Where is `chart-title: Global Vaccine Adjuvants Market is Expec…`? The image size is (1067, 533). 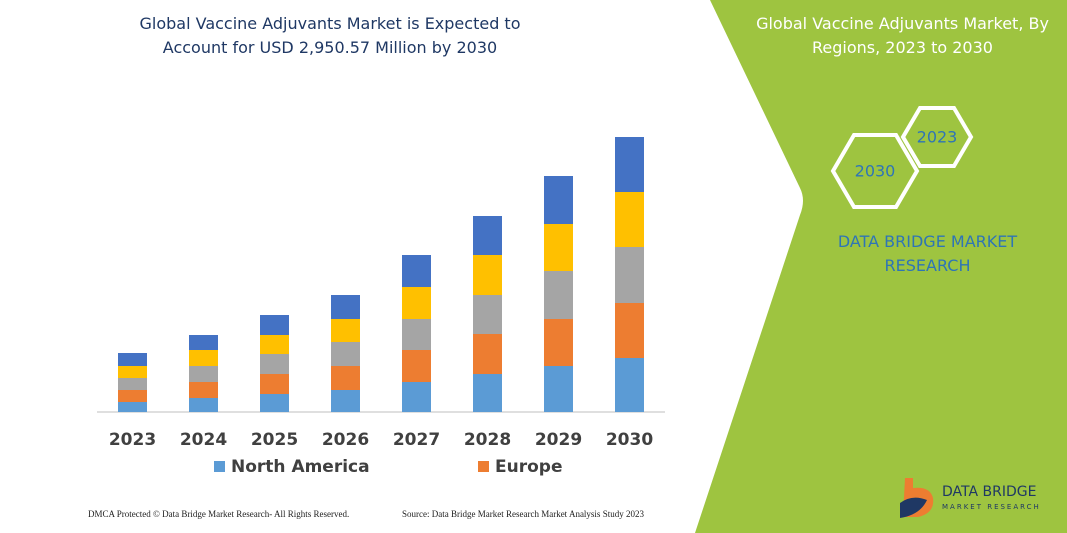 chart-title: Global Vaccine Adjuvants Market is Expec… is located at coordinates (330, 35).